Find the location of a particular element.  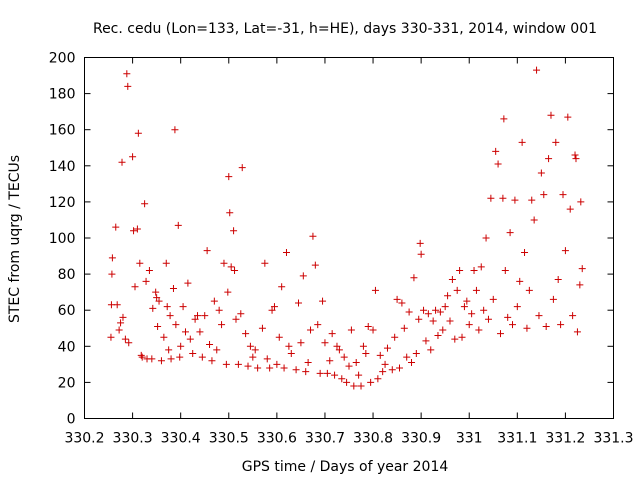

y-tick-label: 180 is located at coordinates (62, 95).